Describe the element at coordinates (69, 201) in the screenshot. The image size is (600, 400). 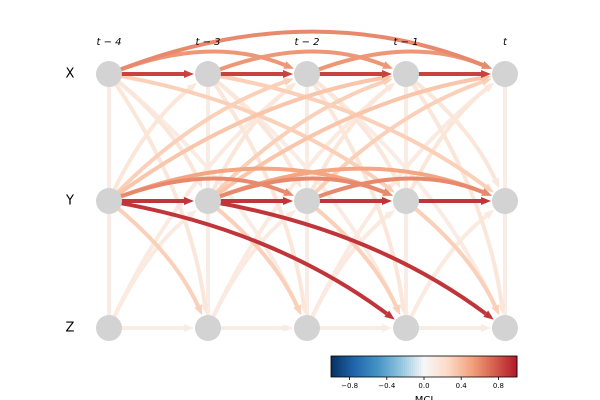
I see `variable-label: Y` at that location.